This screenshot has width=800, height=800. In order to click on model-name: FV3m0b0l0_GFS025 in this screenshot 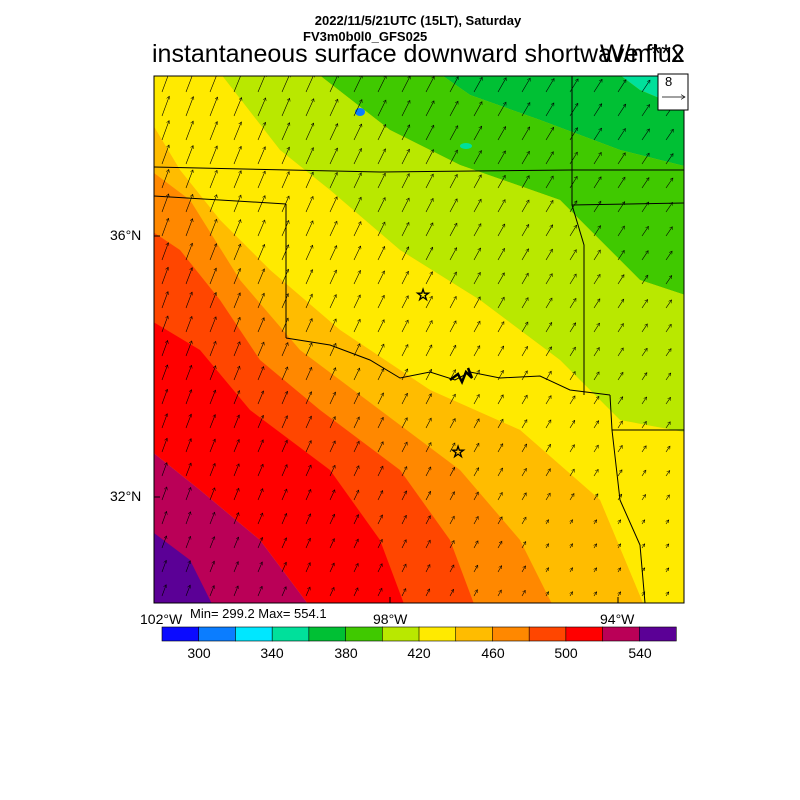, I will do `click(365, 36)`.